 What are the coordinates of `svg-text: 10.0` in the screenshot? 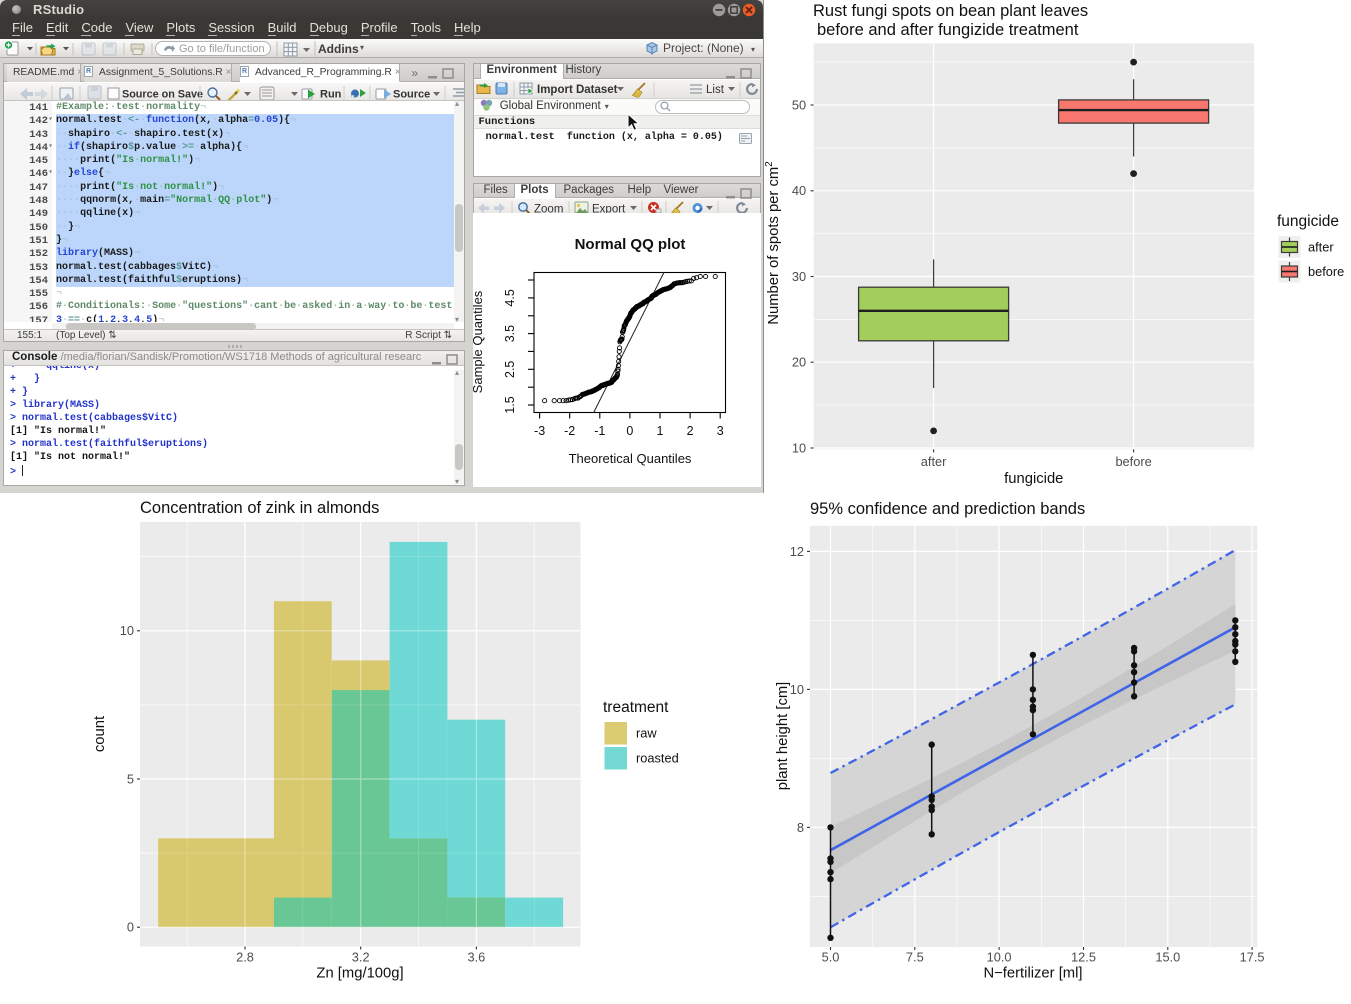 It's located at (999, 957).